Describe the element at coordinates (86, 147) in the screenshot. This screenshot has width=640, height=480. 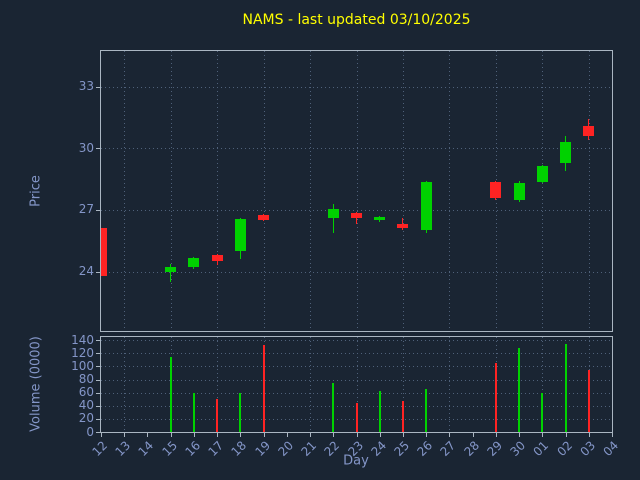
I see `price-tick-label: 30` at that location.